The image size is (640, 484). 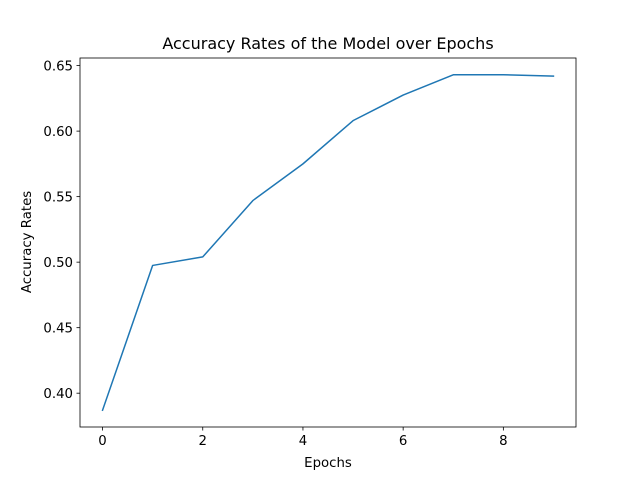 What do you see at coordinates (403, 441) in the screenshot?
I see `x-tick-label: 6` at bounding box center [403, 441].